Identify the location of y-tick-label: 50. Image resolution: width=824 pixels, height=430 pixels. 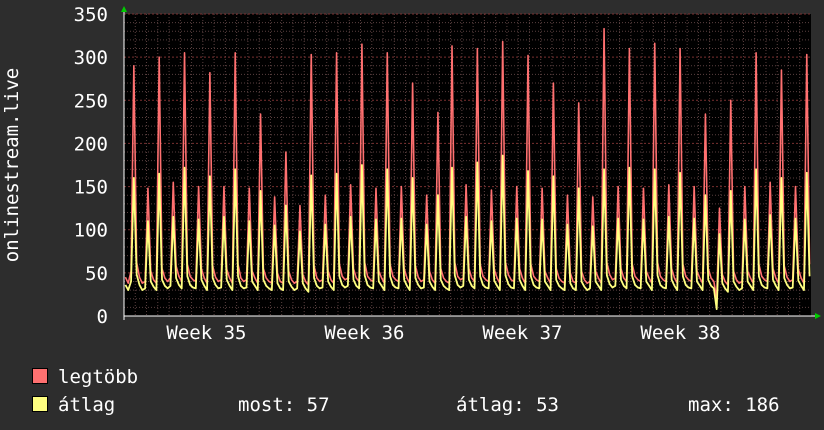
(96, 274).